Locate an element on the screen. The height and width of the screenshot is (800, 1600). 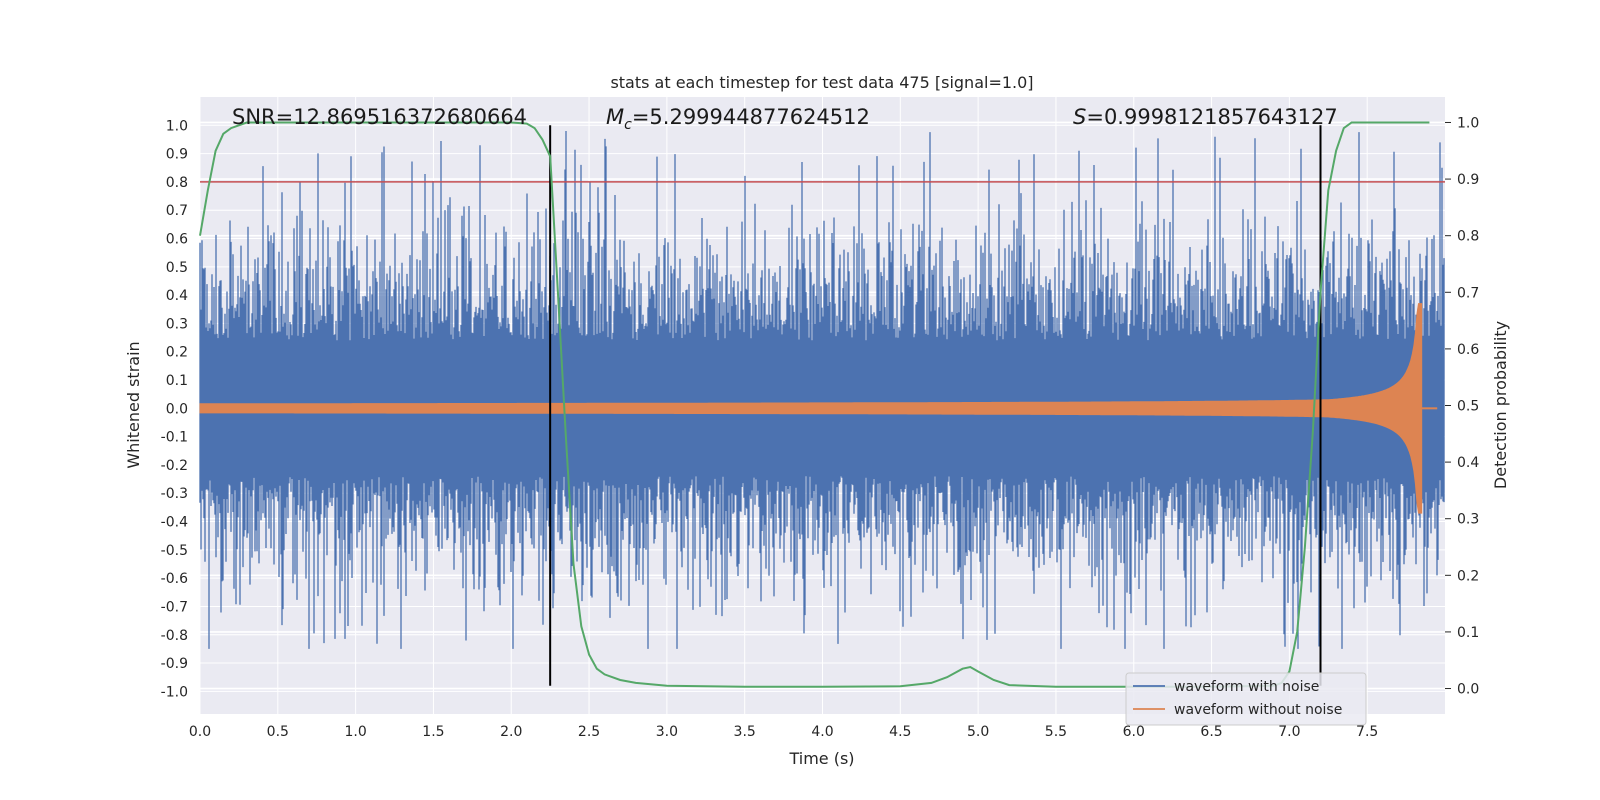
s-annotation: S=0.9998121857643127 is located at coordinates (1205, 117).